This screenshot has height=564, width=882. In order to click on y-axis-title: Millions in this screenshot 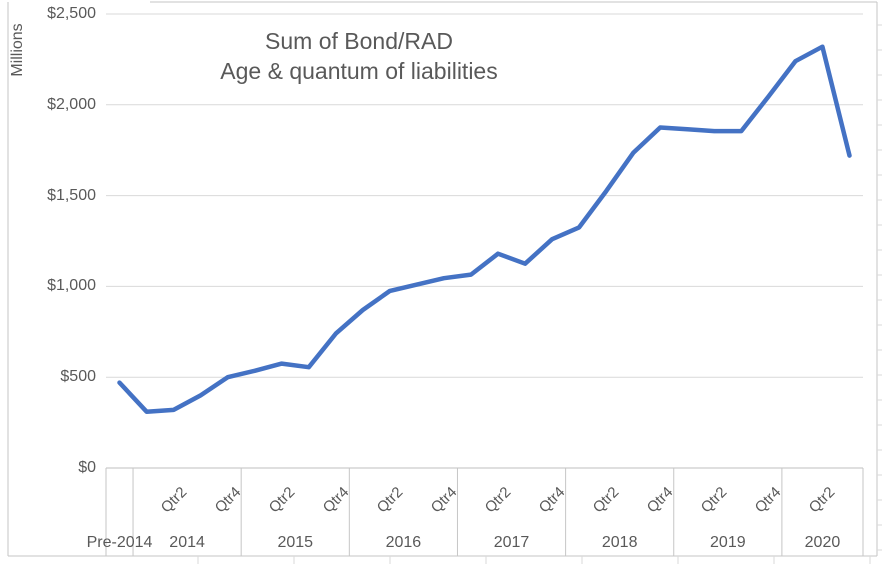, I will do `click(17, 50)`.